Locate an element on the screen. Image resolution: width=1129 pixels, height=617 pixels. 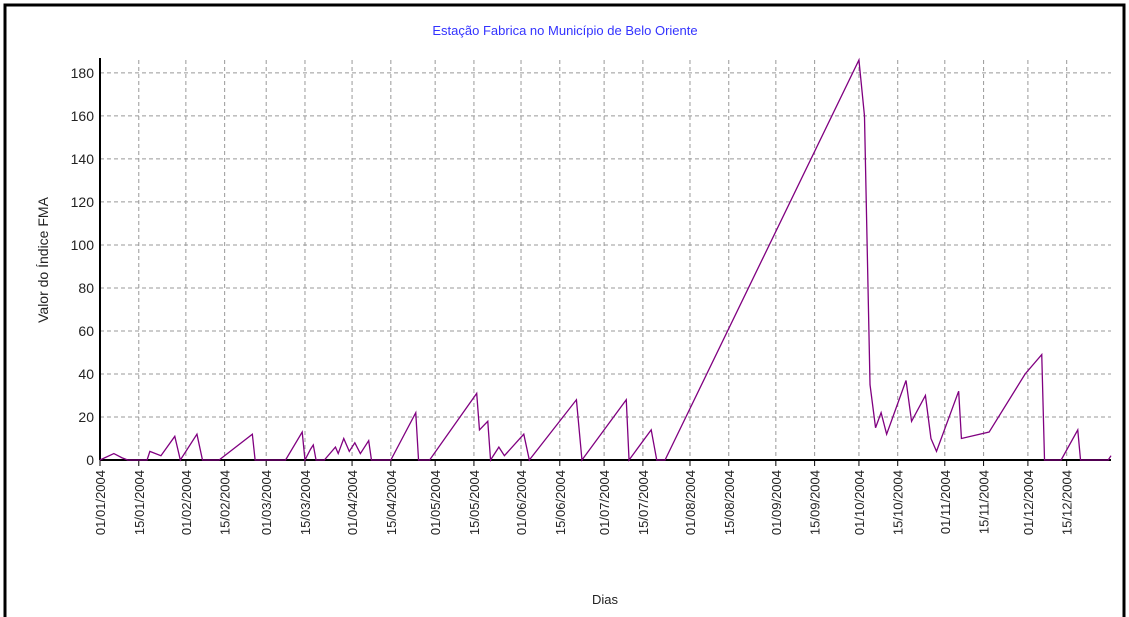
x-tick-label: 01/11/2004 is located at coordinates (945, 502).